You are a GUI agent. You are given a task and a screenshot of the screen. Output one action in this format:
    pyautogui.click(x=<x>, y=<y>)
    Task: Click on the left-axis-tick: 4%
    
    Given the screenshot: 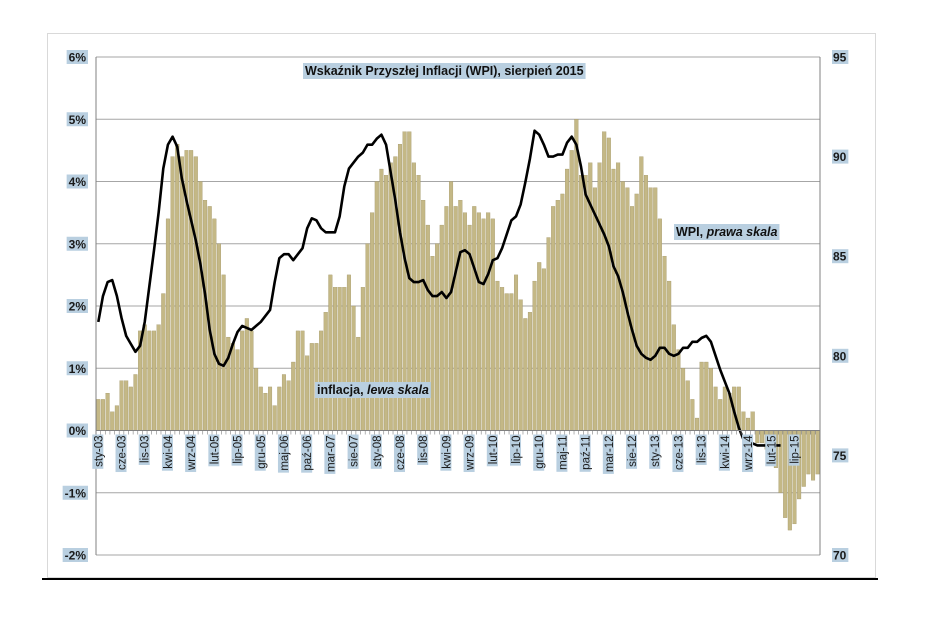 What is the action you would take?
    pyautogui.click(x=78, y=182)
    